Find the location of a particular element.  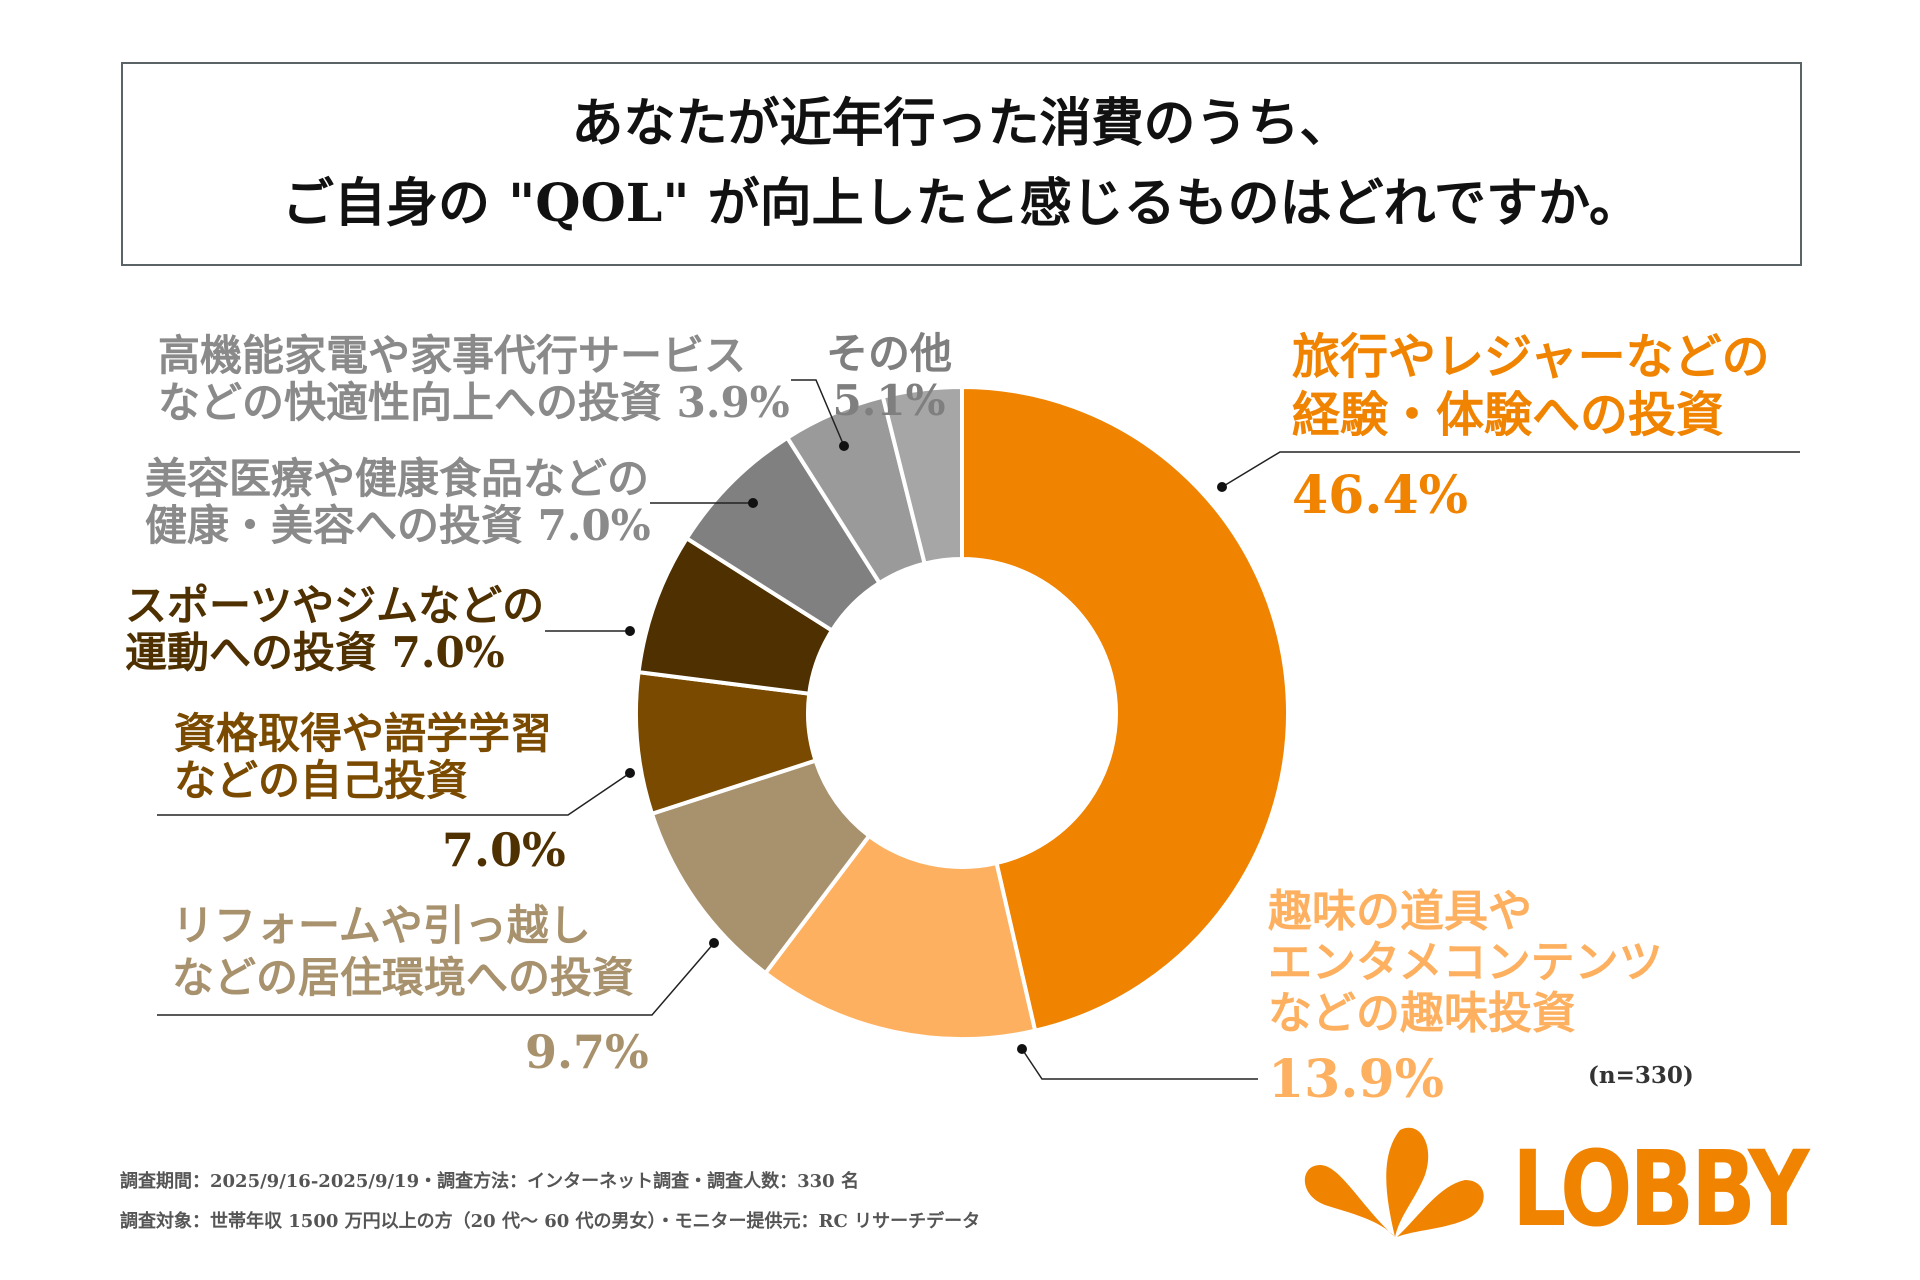

label-housing: リフォームや引っ越し などの居住環境への投資 is located at coordinates (403, 952).